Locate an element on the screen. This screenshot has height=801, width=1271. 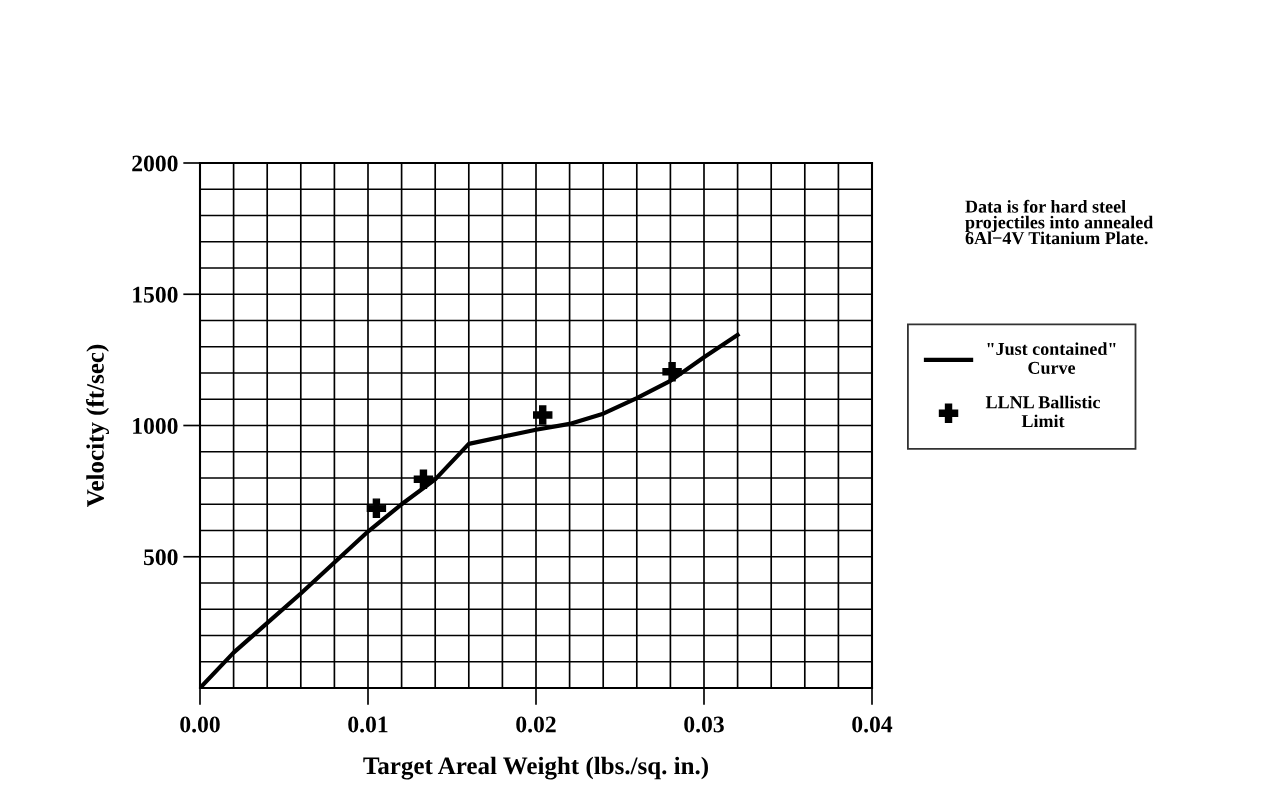
y-tick-label: 1500 is located at coordinates (155, 294).